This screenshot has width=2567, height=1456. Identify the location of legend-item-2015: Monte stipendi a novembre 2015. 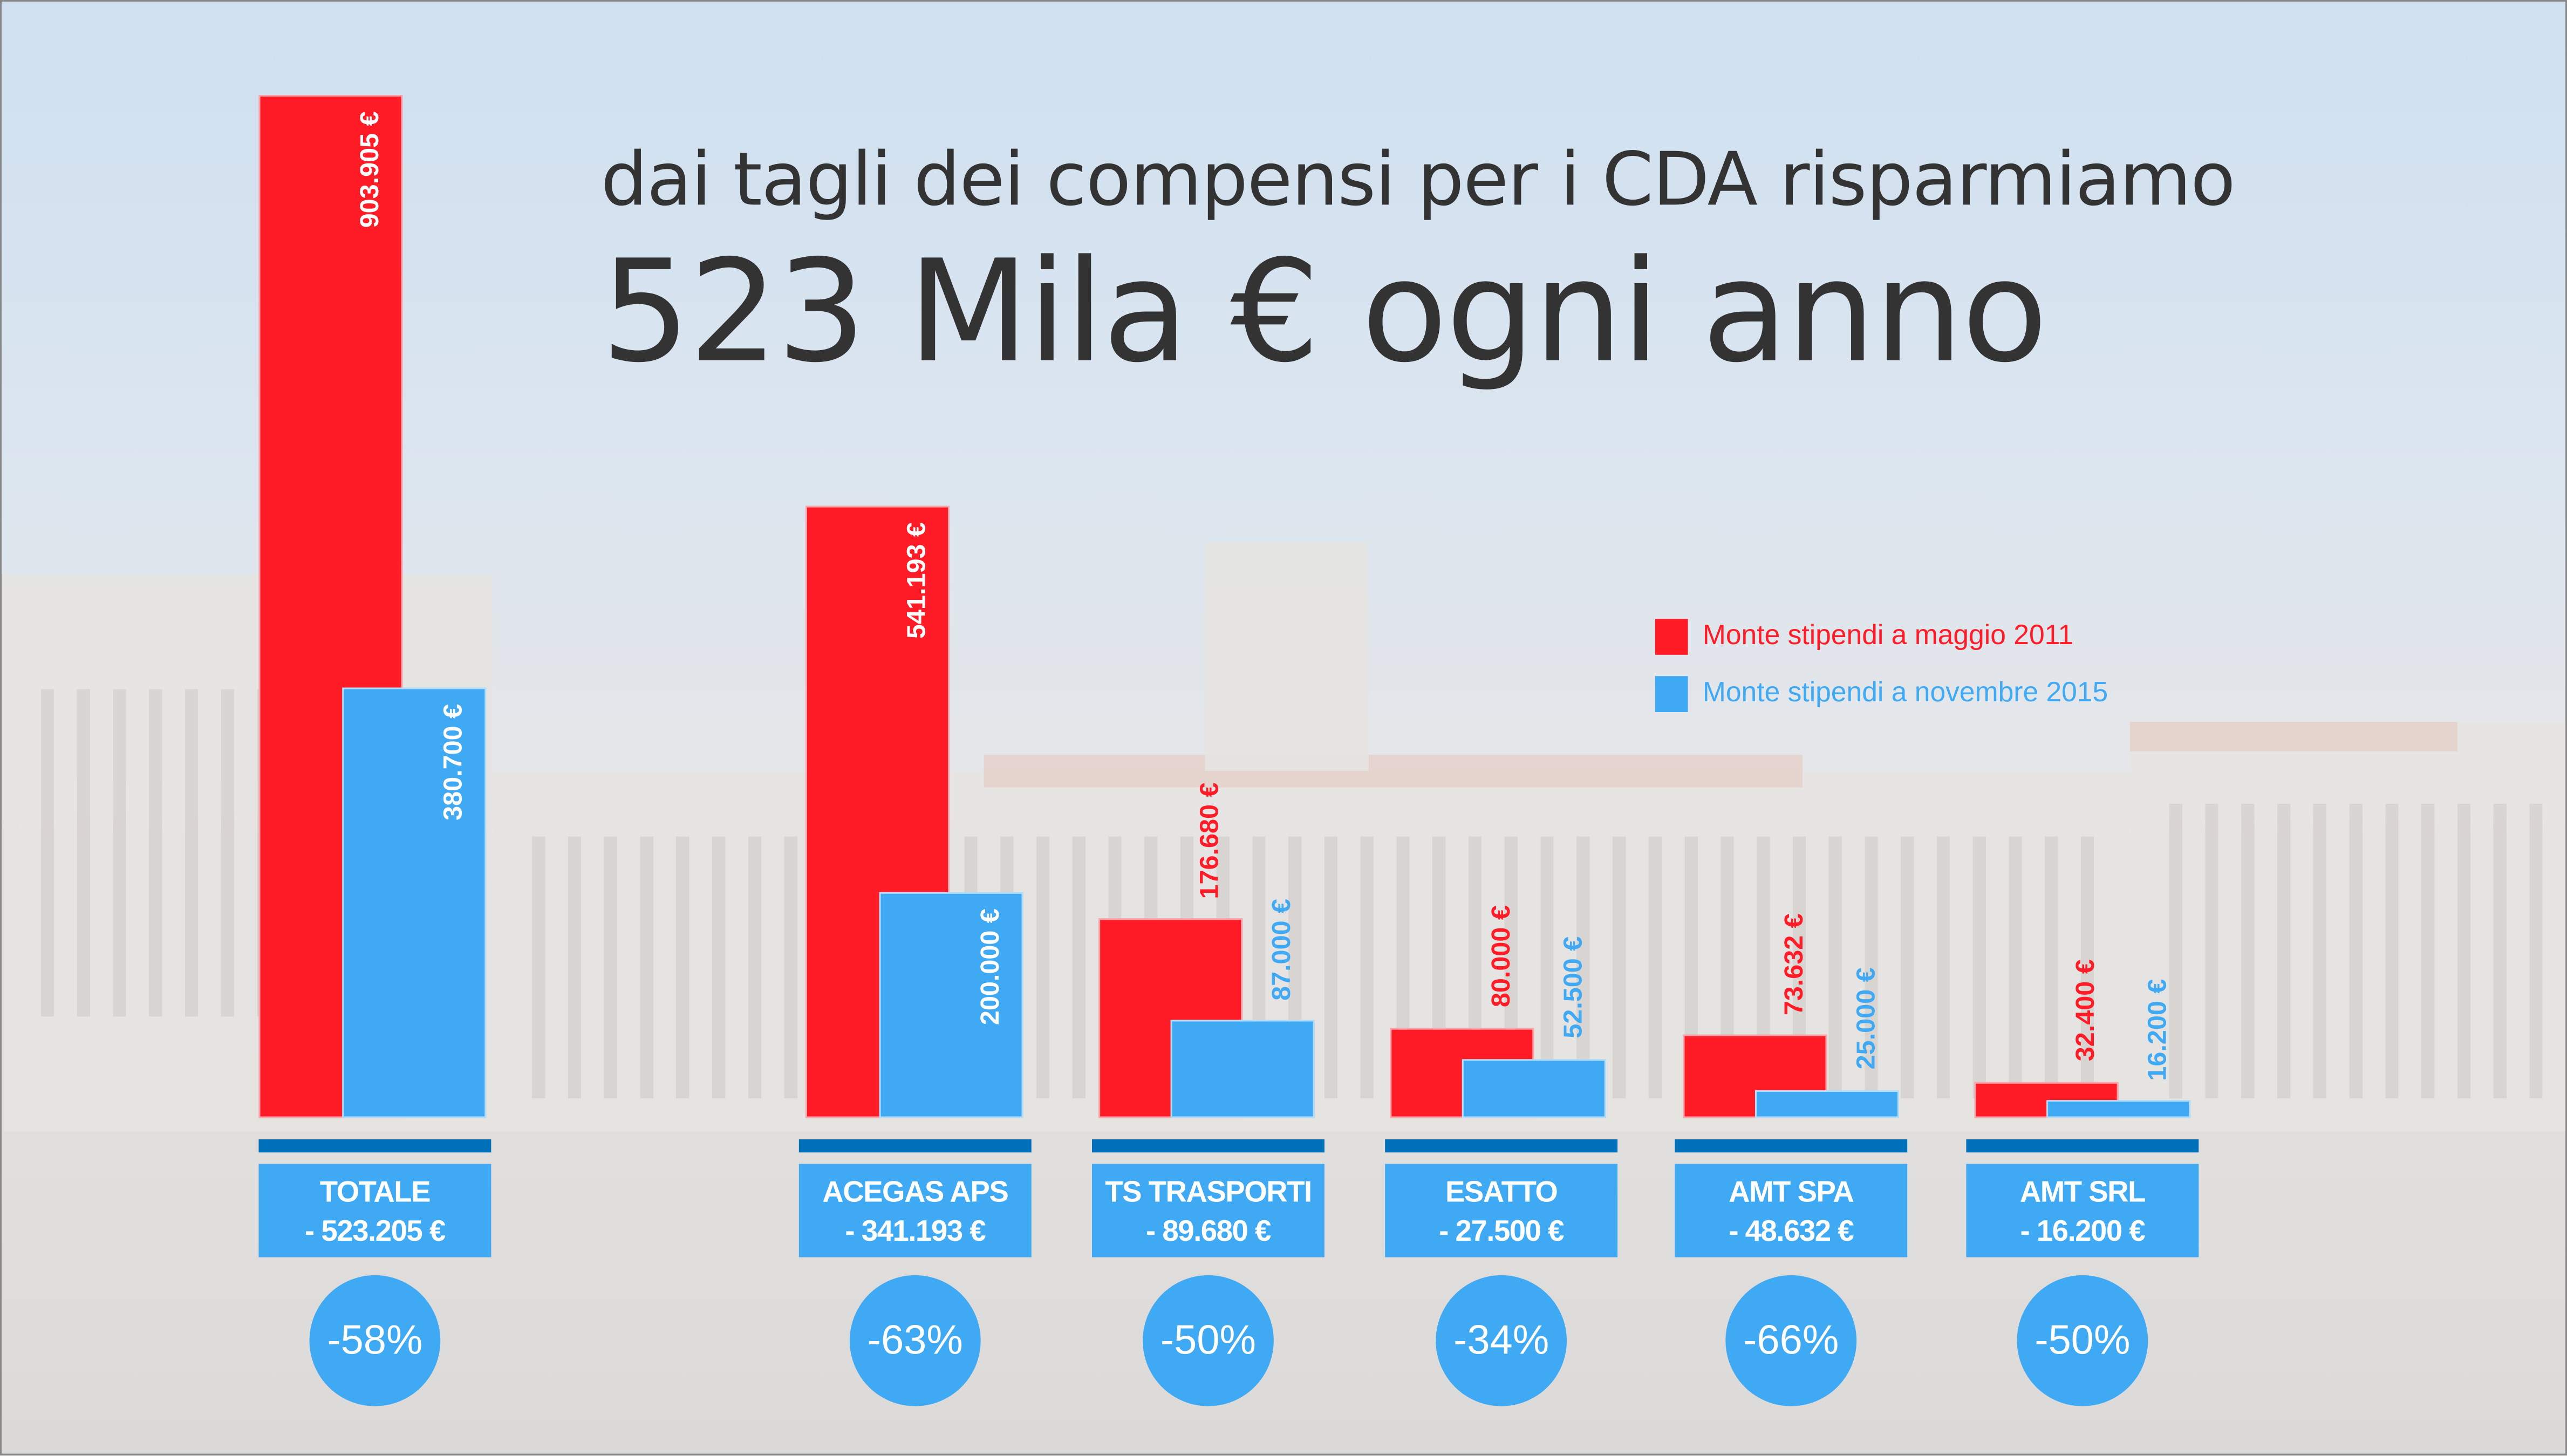
(1881, 694).